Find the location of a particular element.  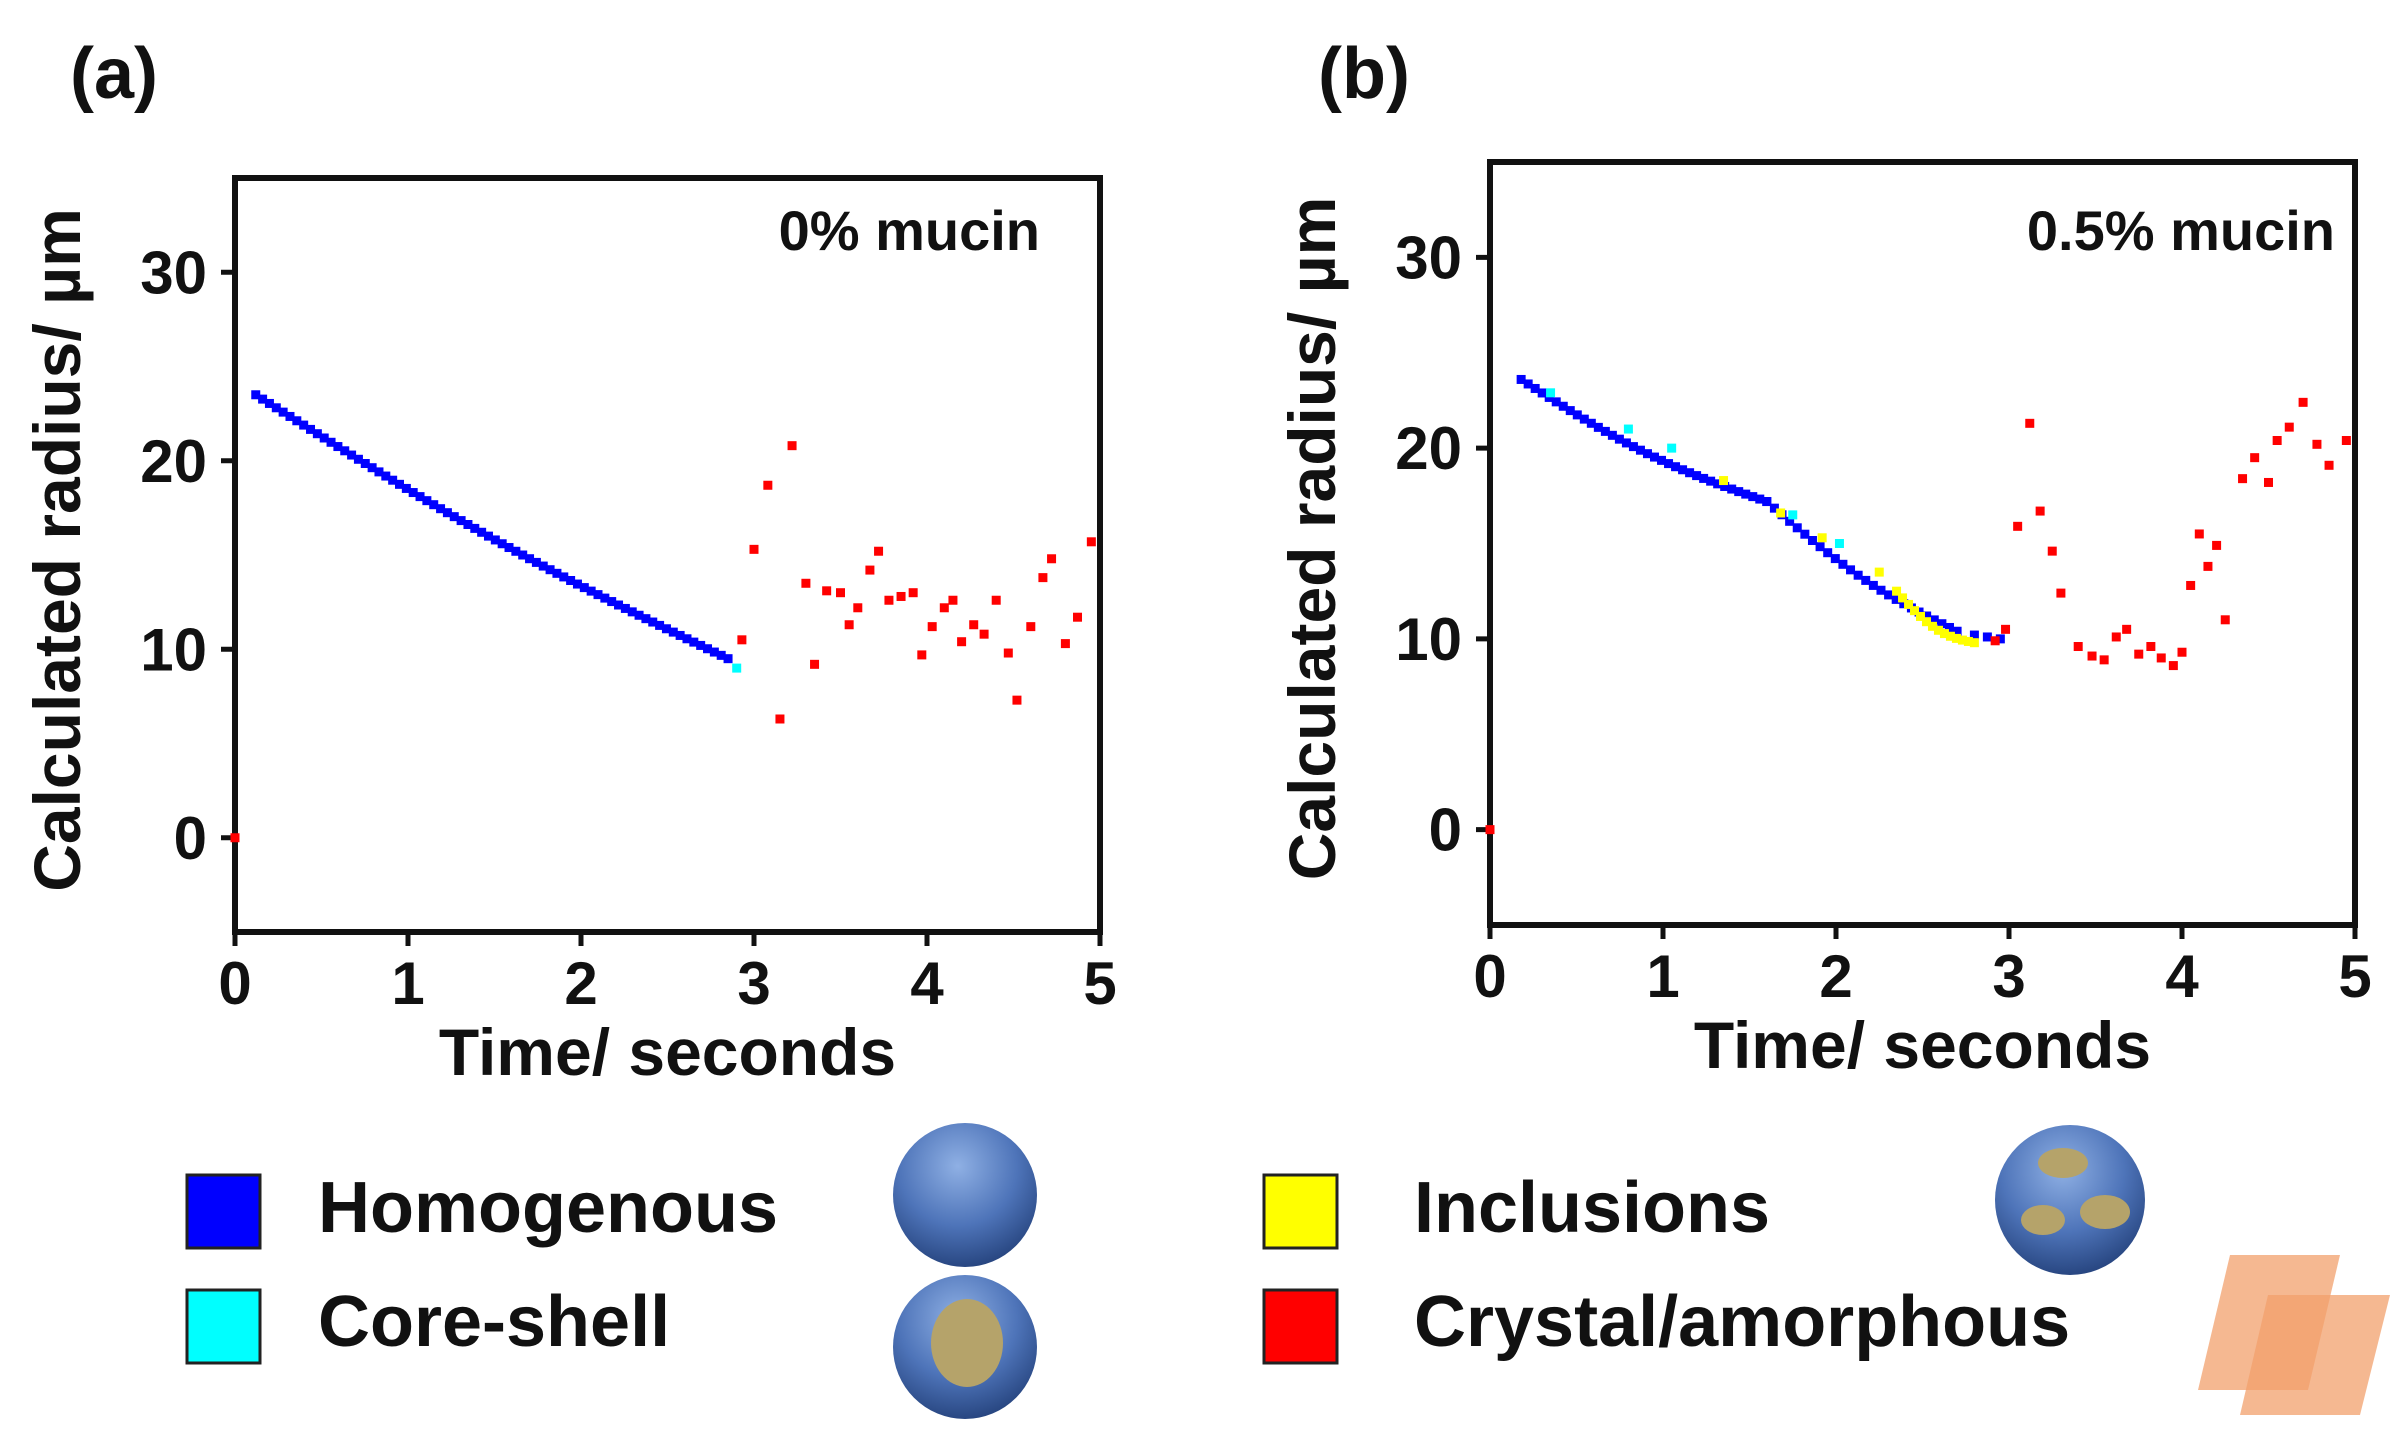

core-shell-droplet-icon is located at coordinates (965, 1347).